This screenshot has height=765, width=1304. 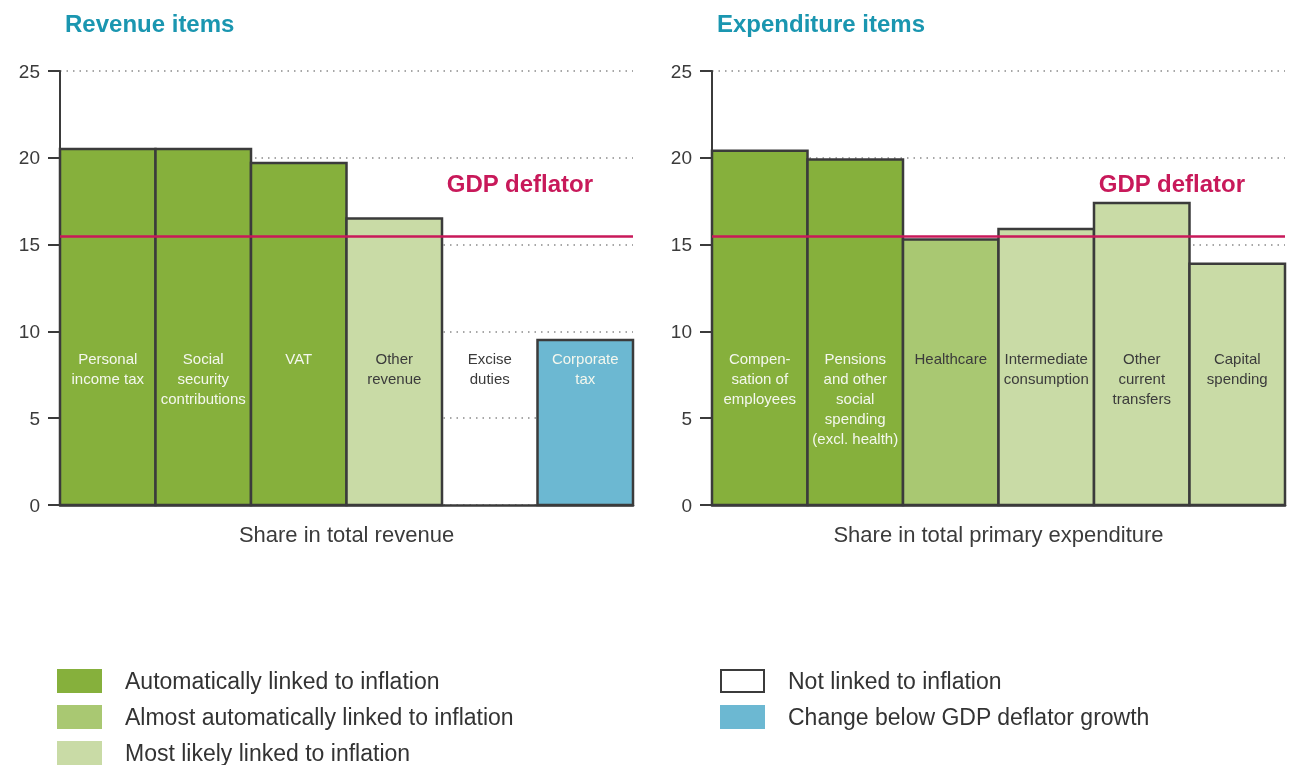 I want to click on x-tick-label: VAT, so click(x=299, y=359).